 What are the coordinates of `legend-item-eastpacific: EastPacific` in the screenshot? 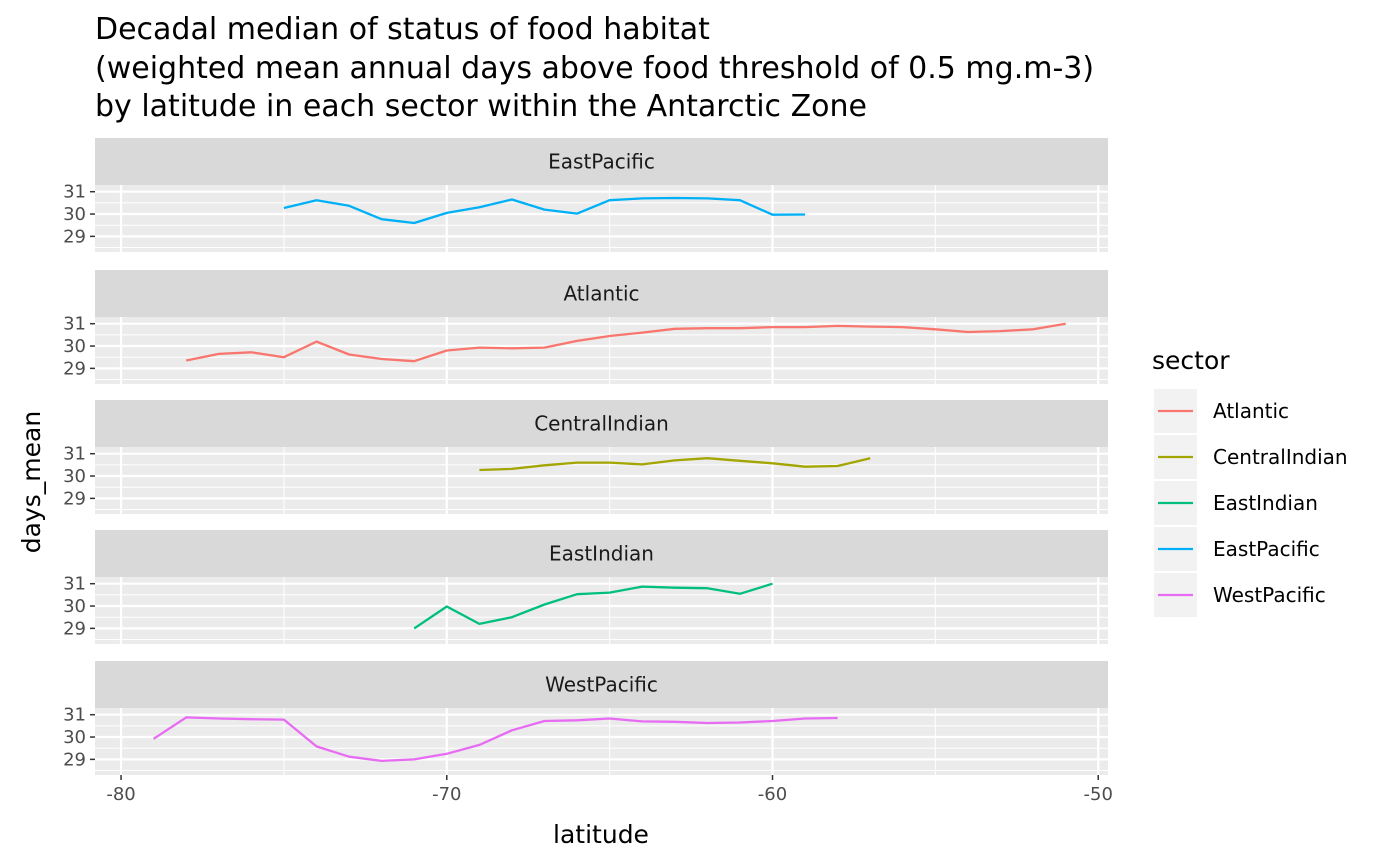 It's located at (1237, 549).